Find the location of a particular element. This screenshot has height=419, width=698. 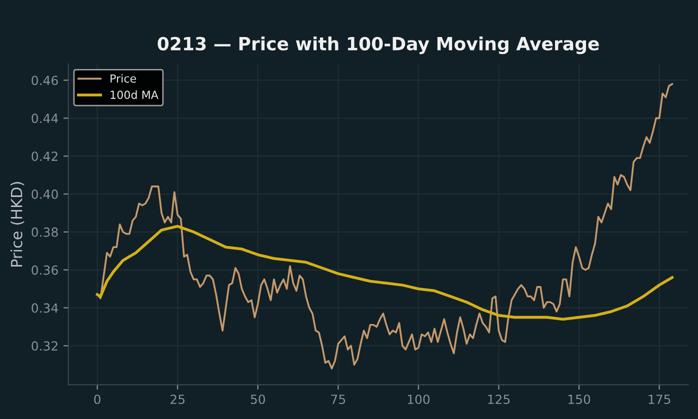

x-tick-label: 75 is located at coordinates (338, 399).